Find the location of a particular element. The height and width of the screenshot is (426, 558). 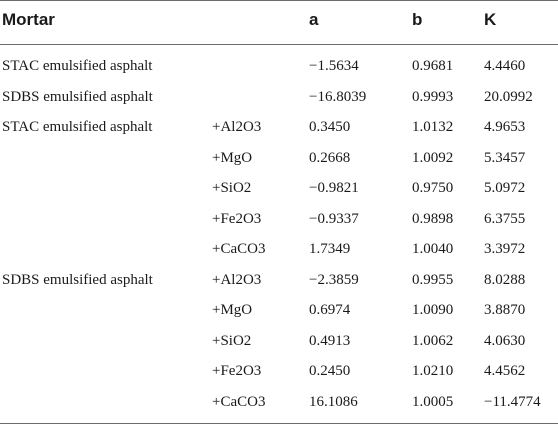

table-row: +CaCO3 16.1086 1.0005 −11.4774 is located at coordinates (279, 402).